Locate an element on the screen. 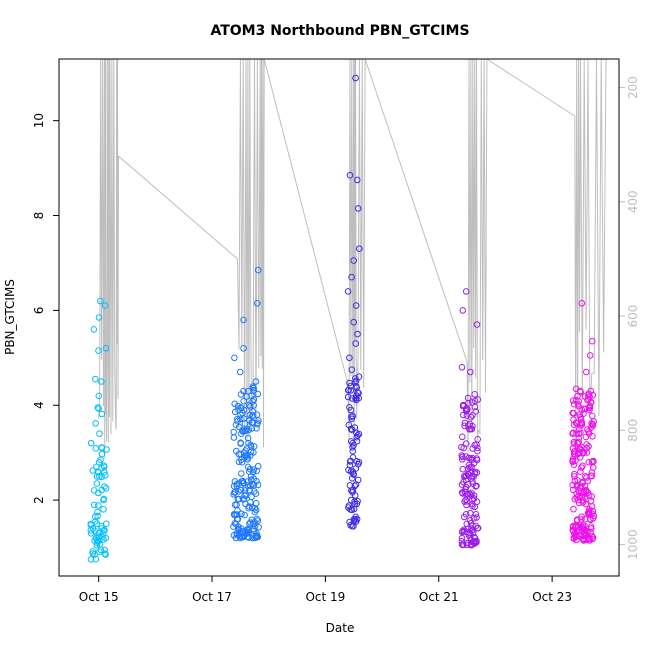  x-tick-label: Oct 15 is located at coordinates (99, 597).